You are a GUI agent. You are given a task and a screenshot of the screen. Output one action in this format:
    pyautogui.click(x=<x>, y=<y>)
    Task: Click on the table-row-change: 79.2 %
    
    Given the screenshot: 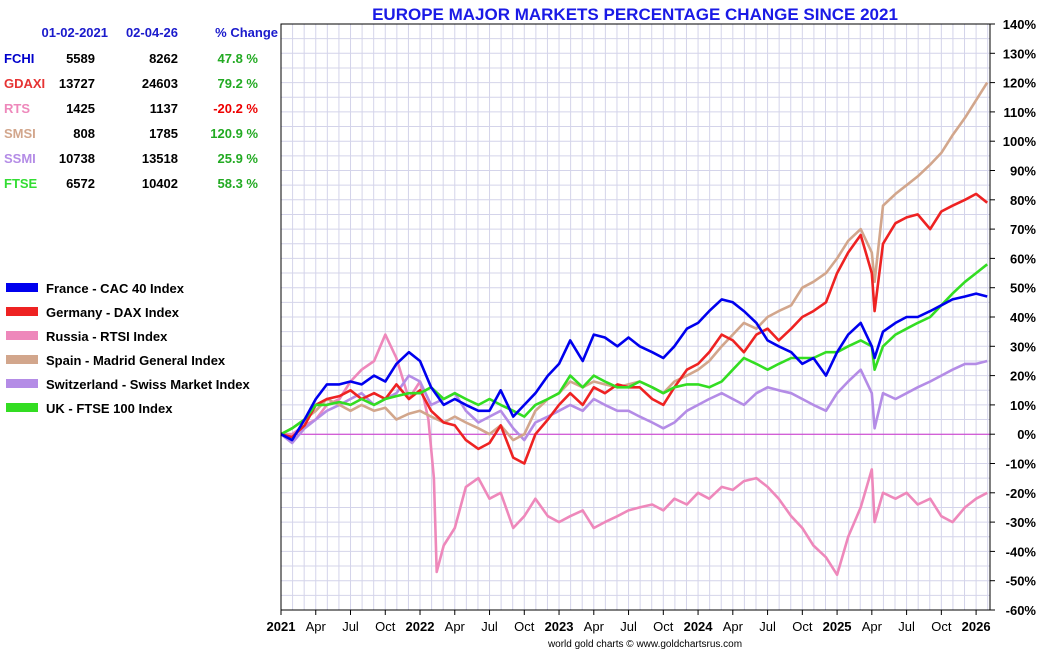 What is the action you would take?
    pyautogui.click(x=238, y=83)
    